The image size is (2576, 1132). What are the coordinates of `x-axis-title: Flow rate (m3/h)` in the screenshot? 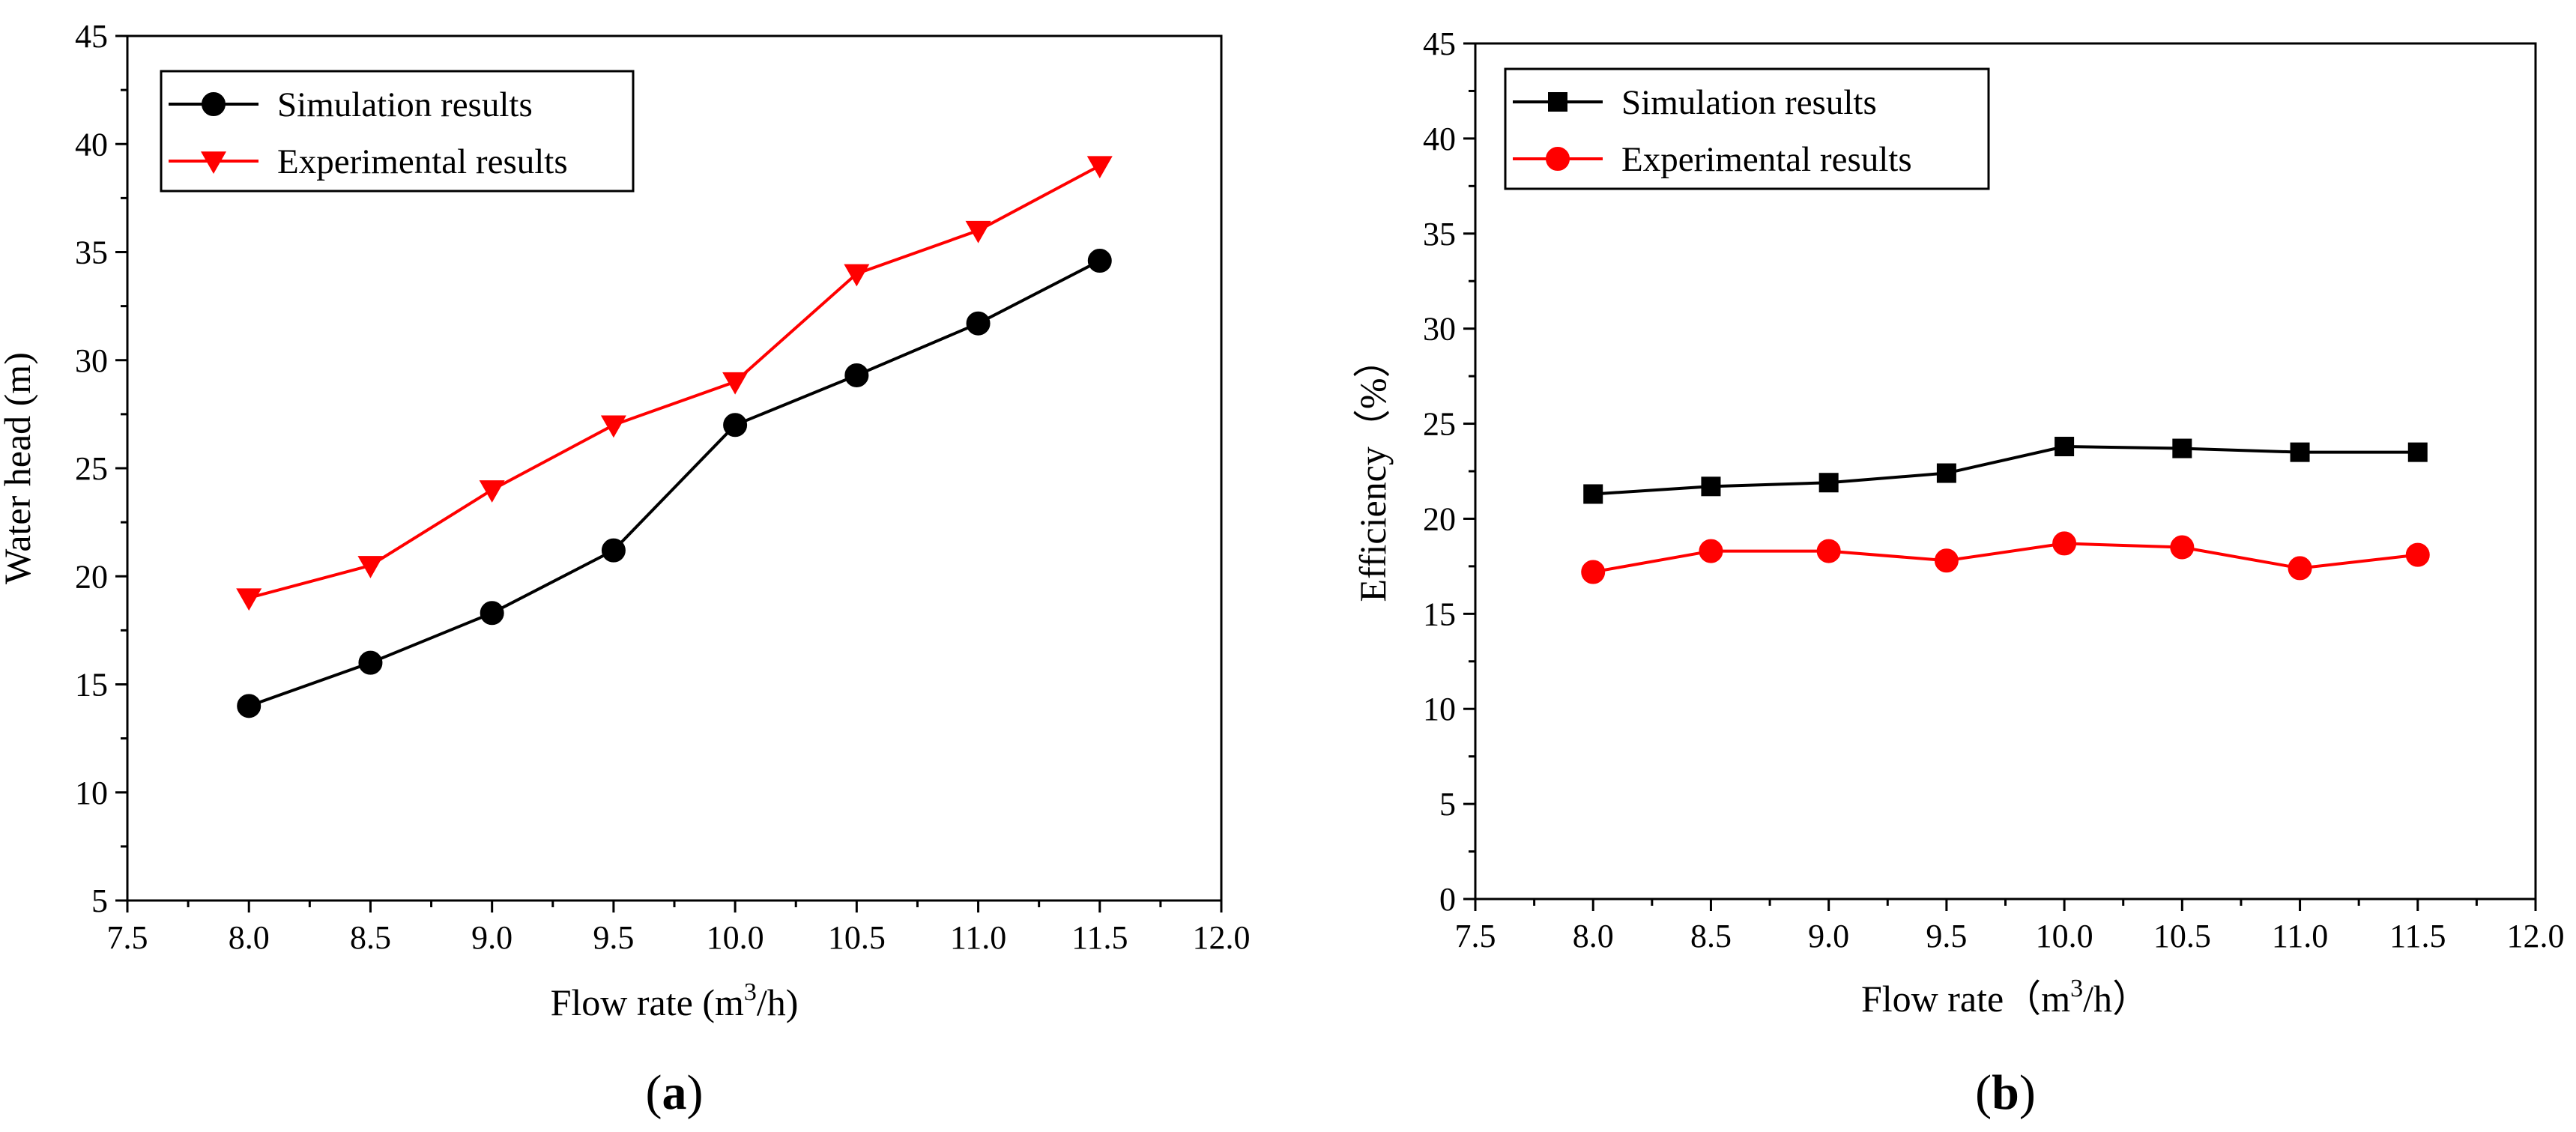 It's located at (675, 1000).